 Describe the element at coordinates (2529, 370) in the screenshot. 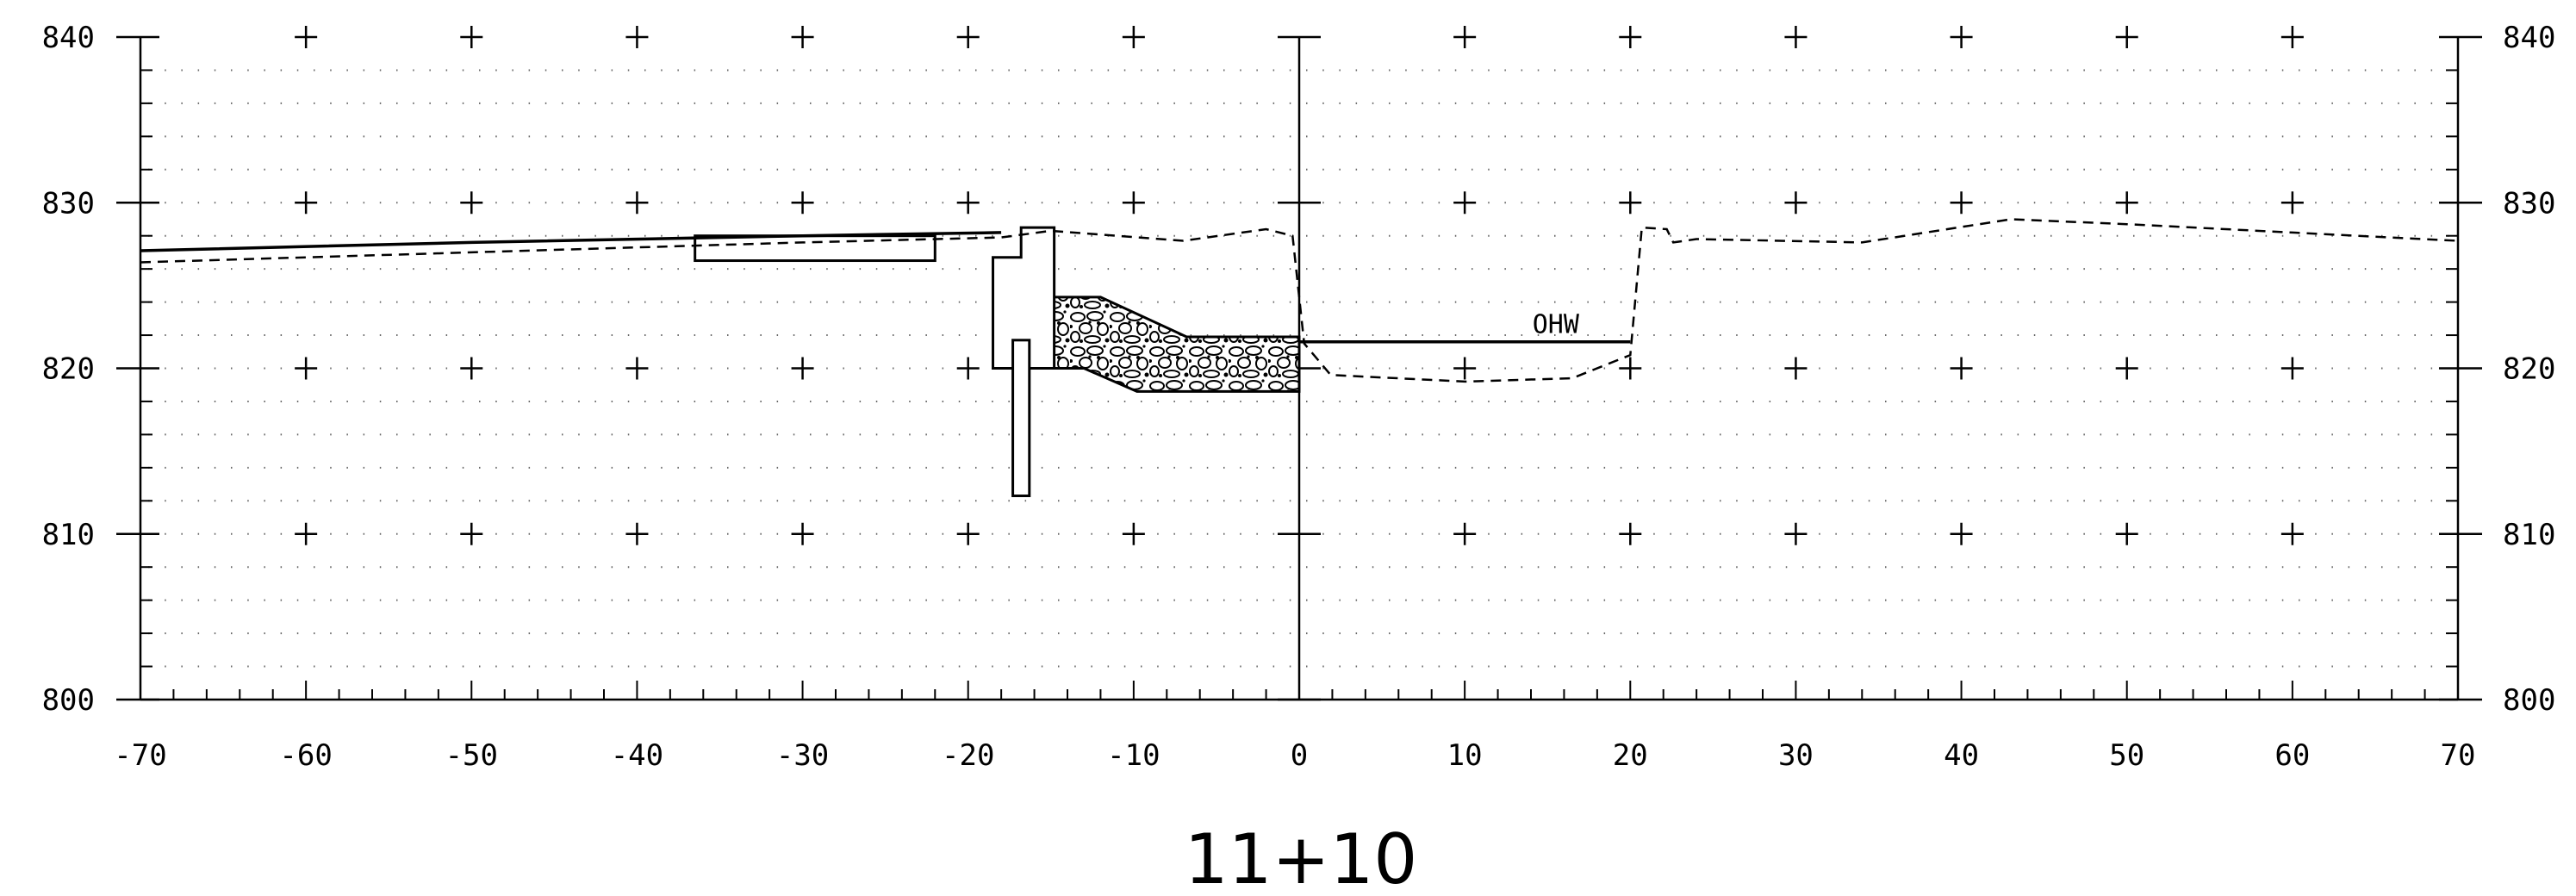

I see `y-tick-label-right: 820` at that location.